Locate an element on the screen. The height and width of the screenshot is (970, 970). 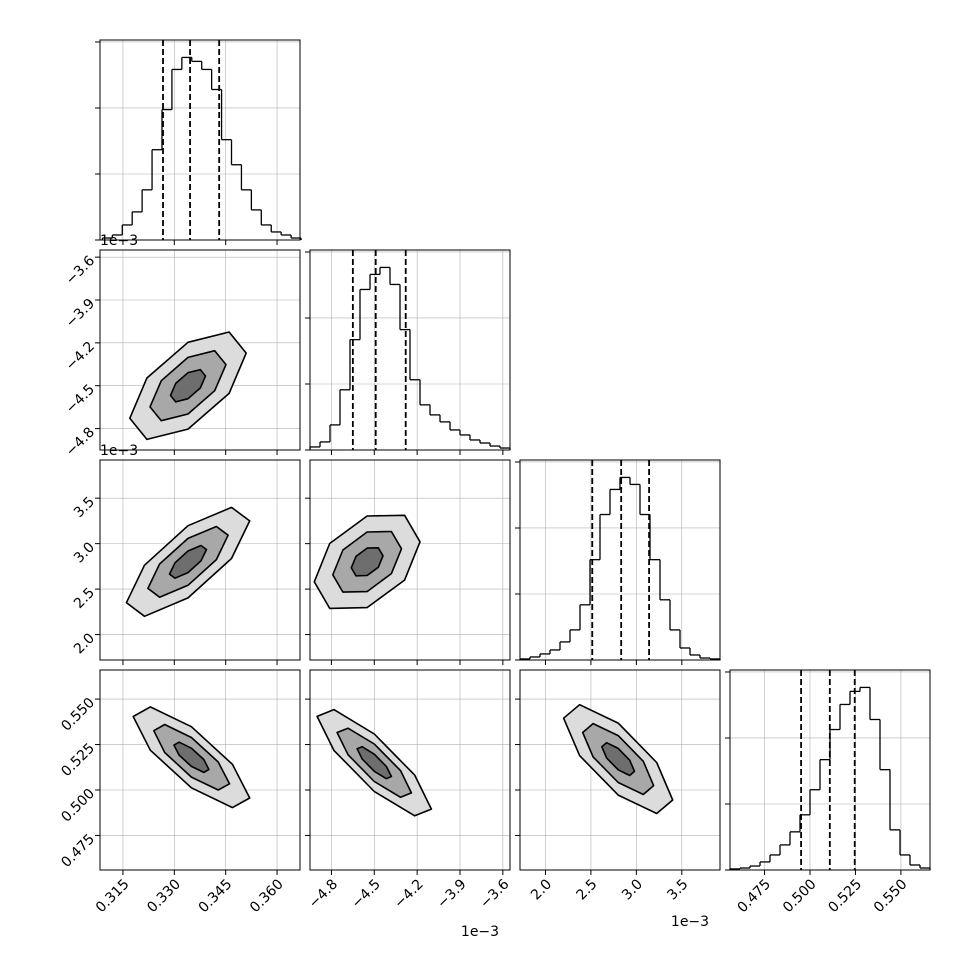
y-tick-label: 3.5 is located at coordinates (84, 507).